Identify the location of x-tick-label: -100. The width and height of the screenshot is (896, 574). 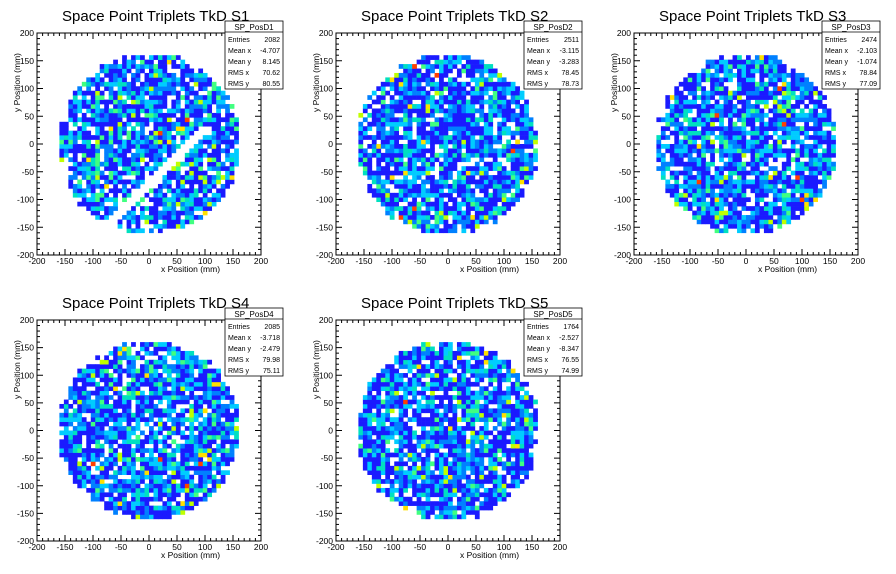
(689, 261).